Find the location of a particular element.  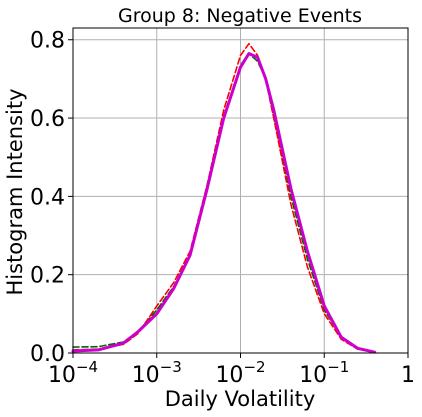

y-tick-label-0: 0.0 is located at coordinates (47, 354).